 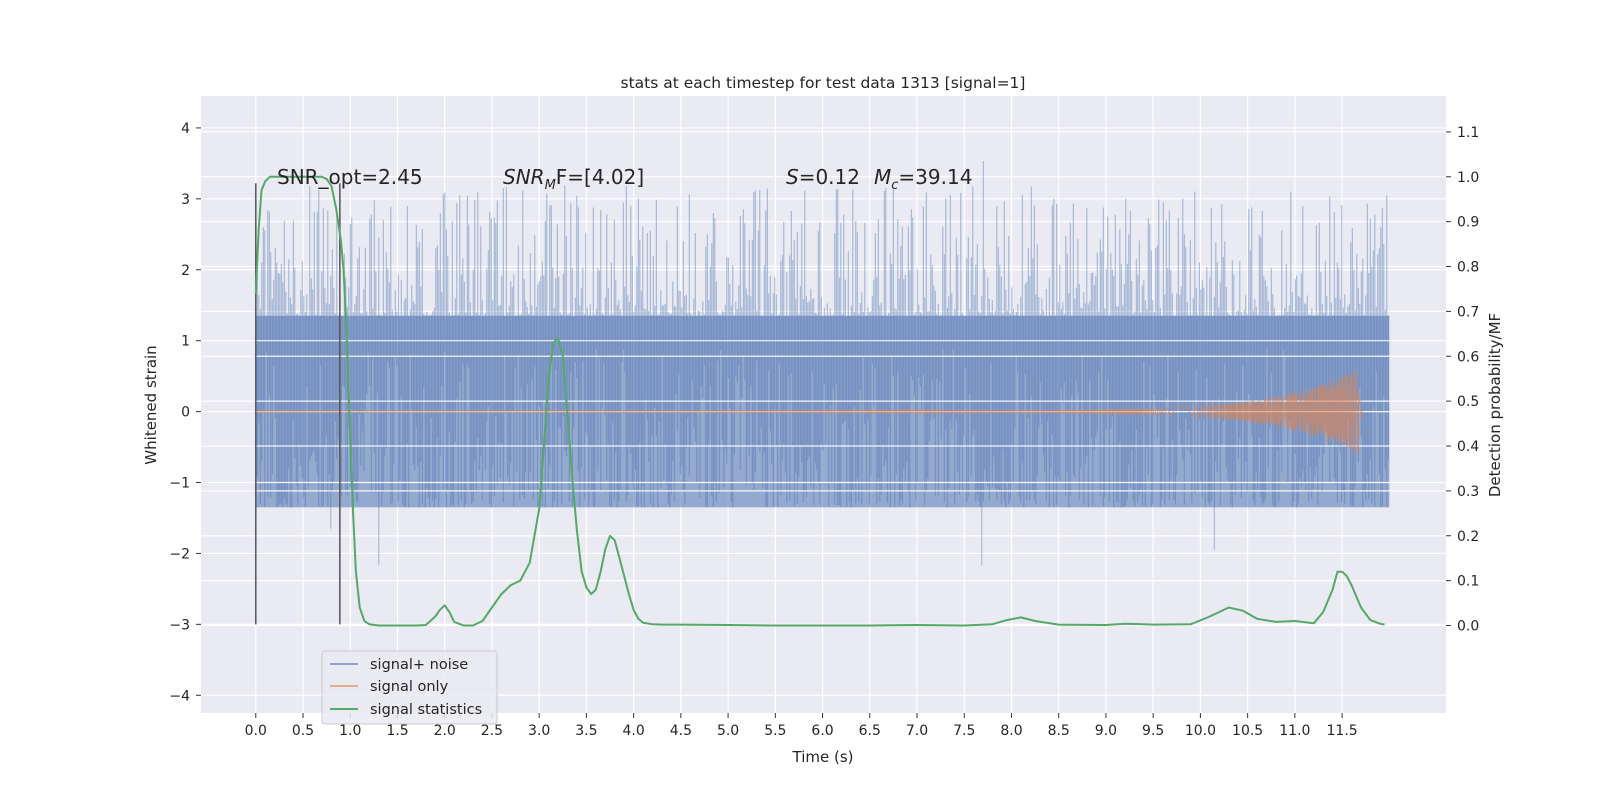 I want to click on signal-only-series, so click(x=809, y=412).